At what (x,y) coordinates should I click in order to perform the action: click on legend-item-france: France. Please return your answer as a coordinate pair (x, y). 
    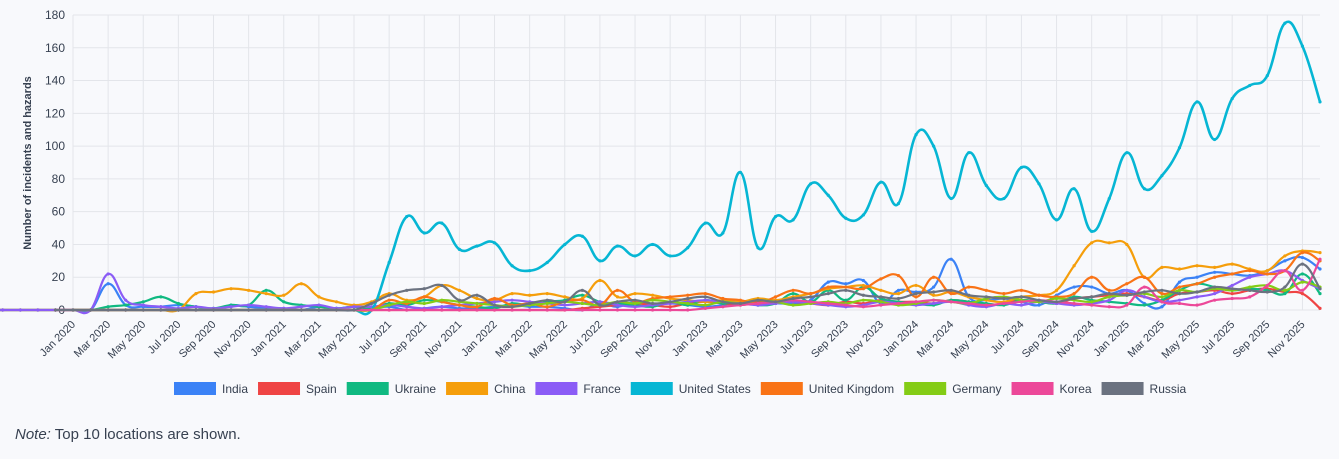
    Looking at the image, I should click on (578, 389).